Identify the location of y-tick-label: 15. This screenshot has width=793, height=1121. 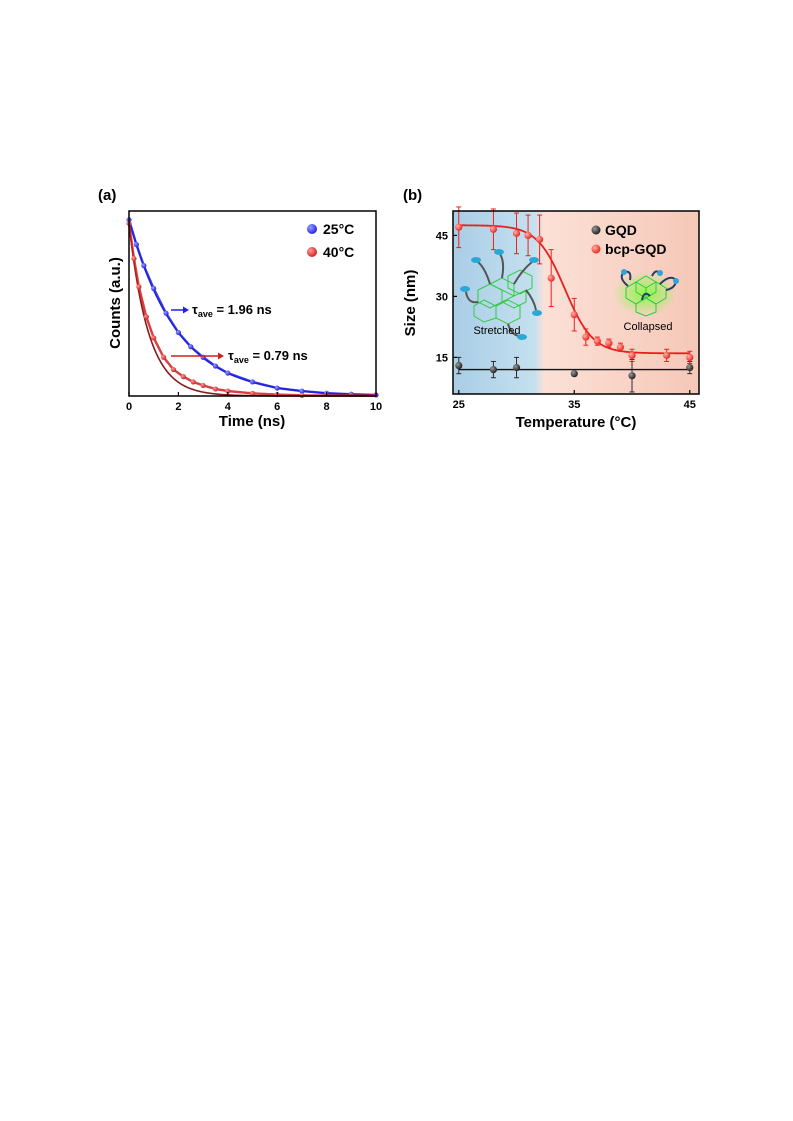
(442, 358).